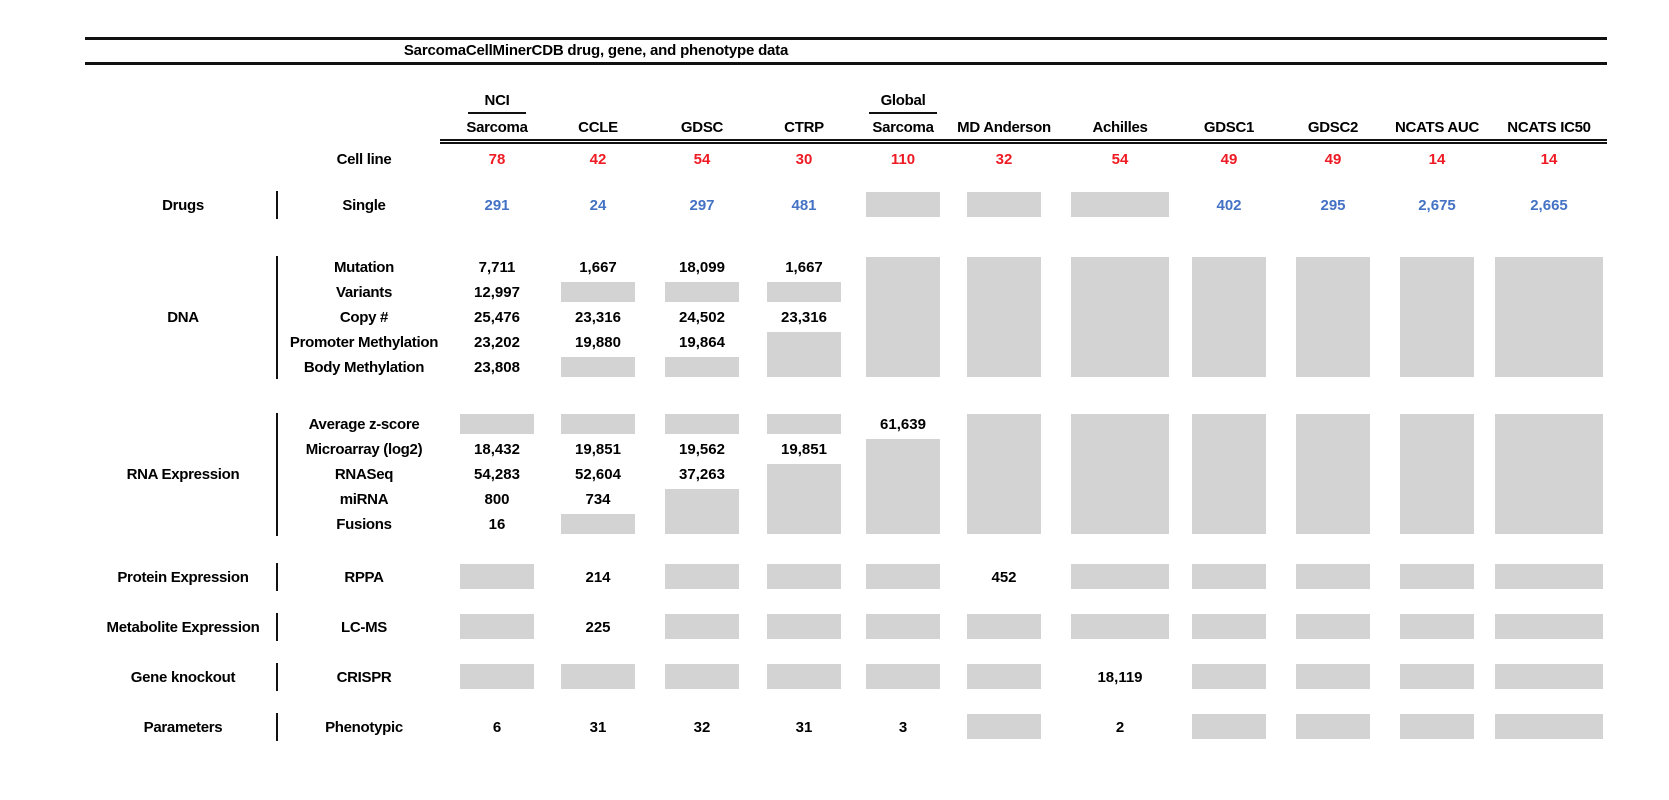  Describe the element at coordinates (834, 727) in the screenshot. I see `section-parameters: Parameters Phenotypic 6 31 32 31 3 2` at that location.